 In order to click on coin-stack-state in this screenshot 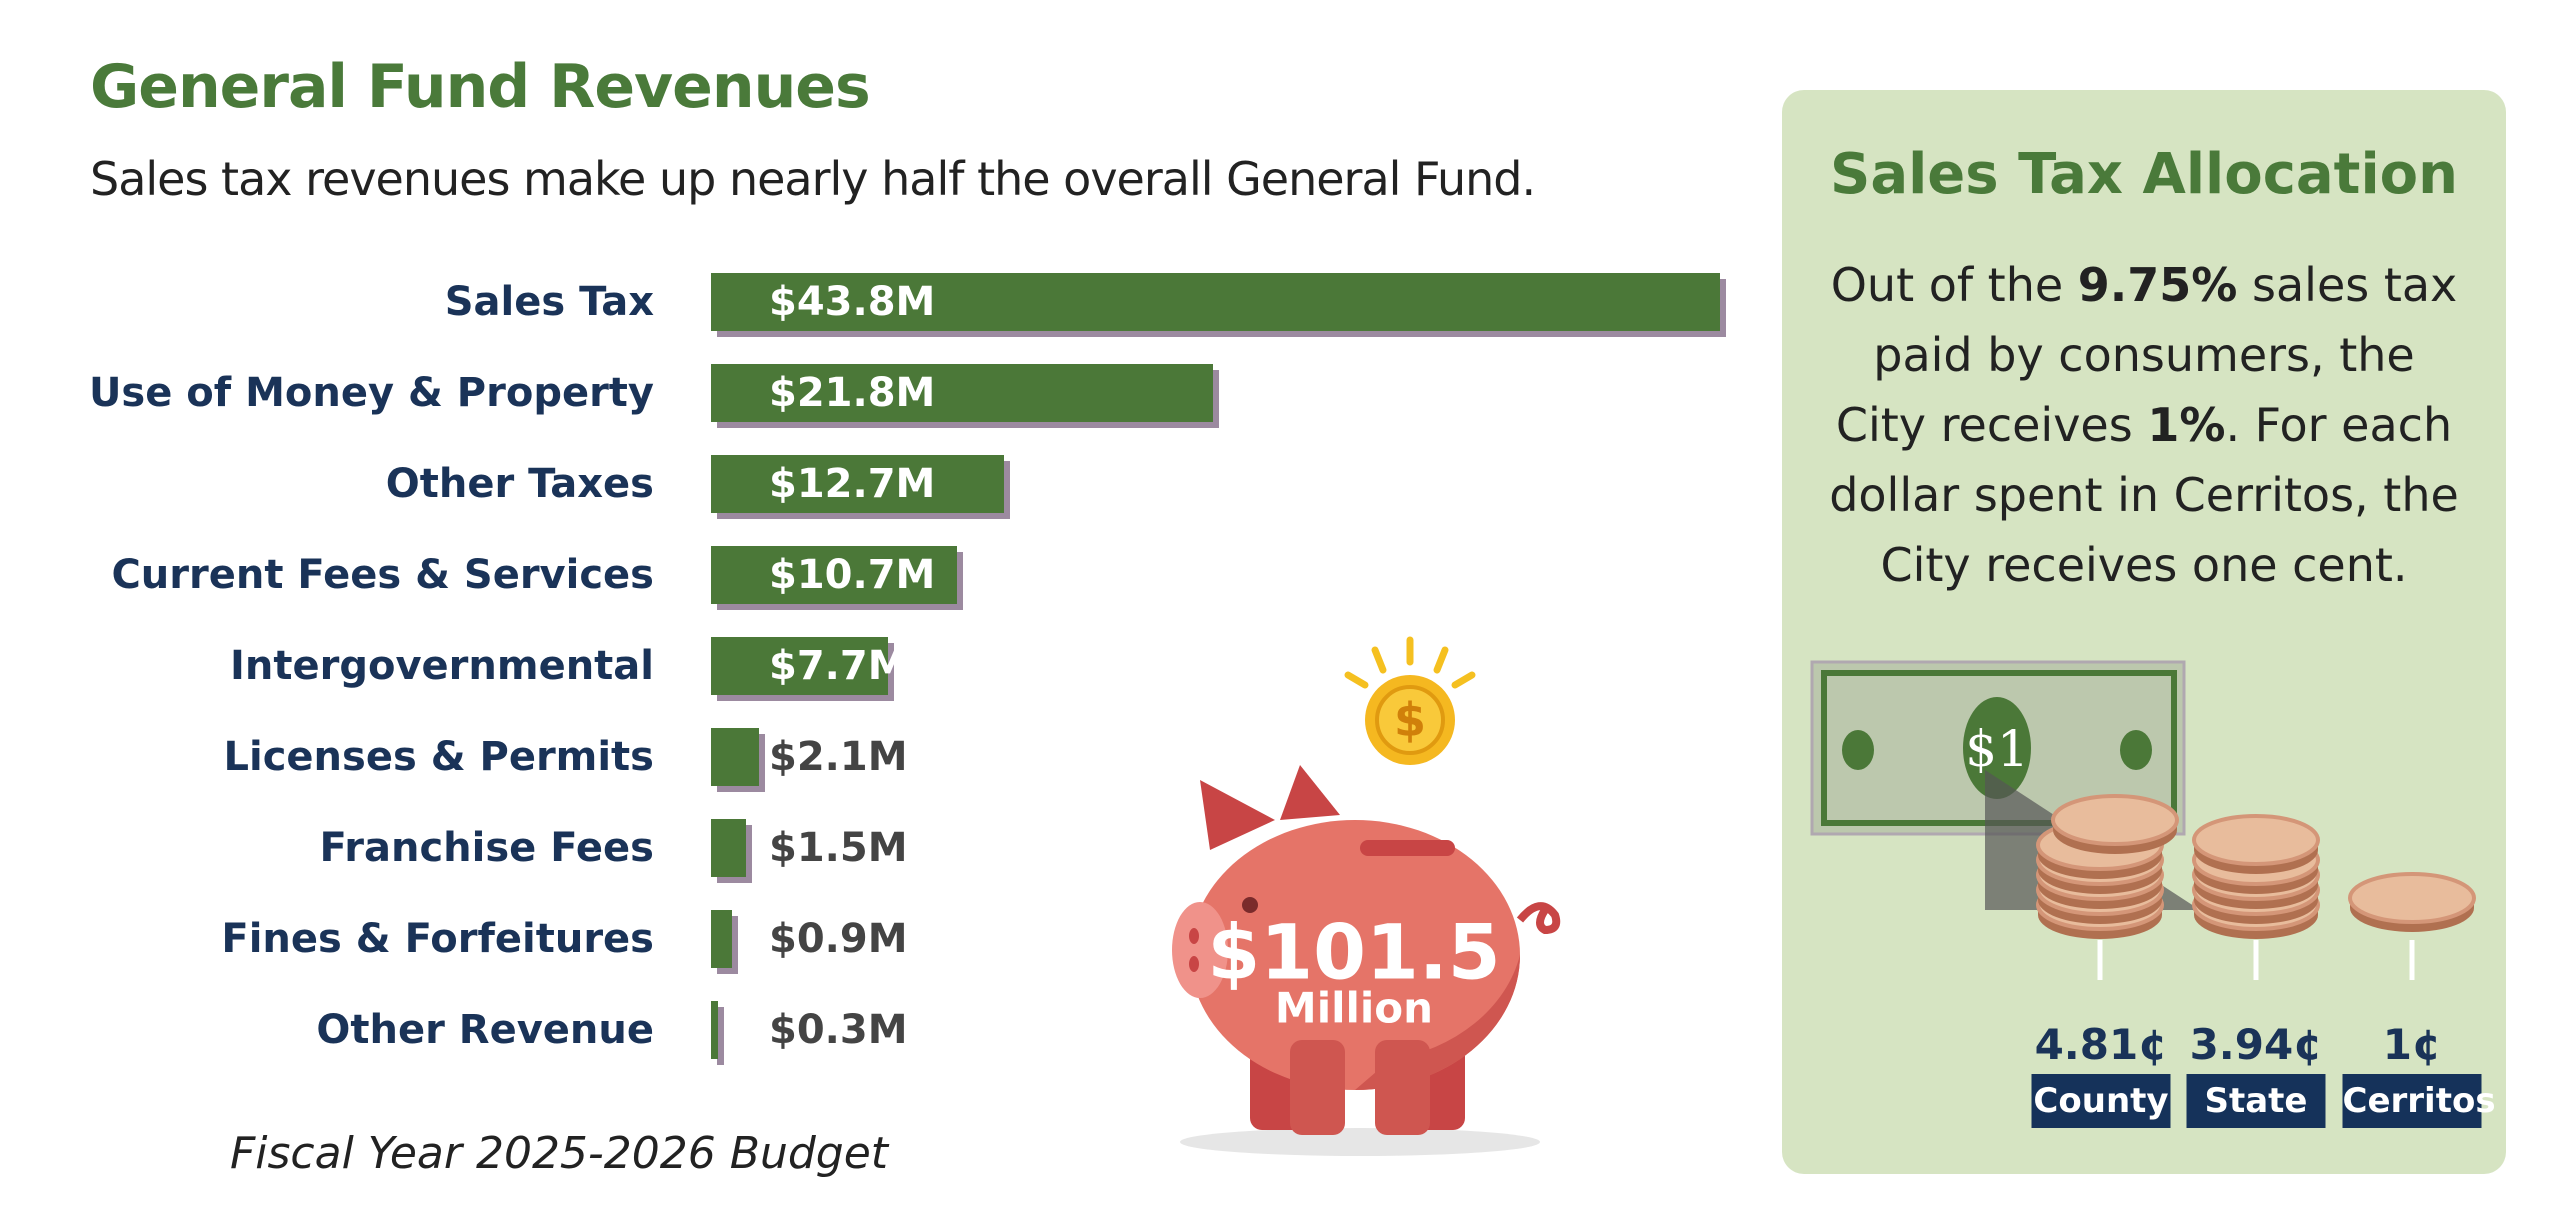, I will do `click(2256, 876)`.